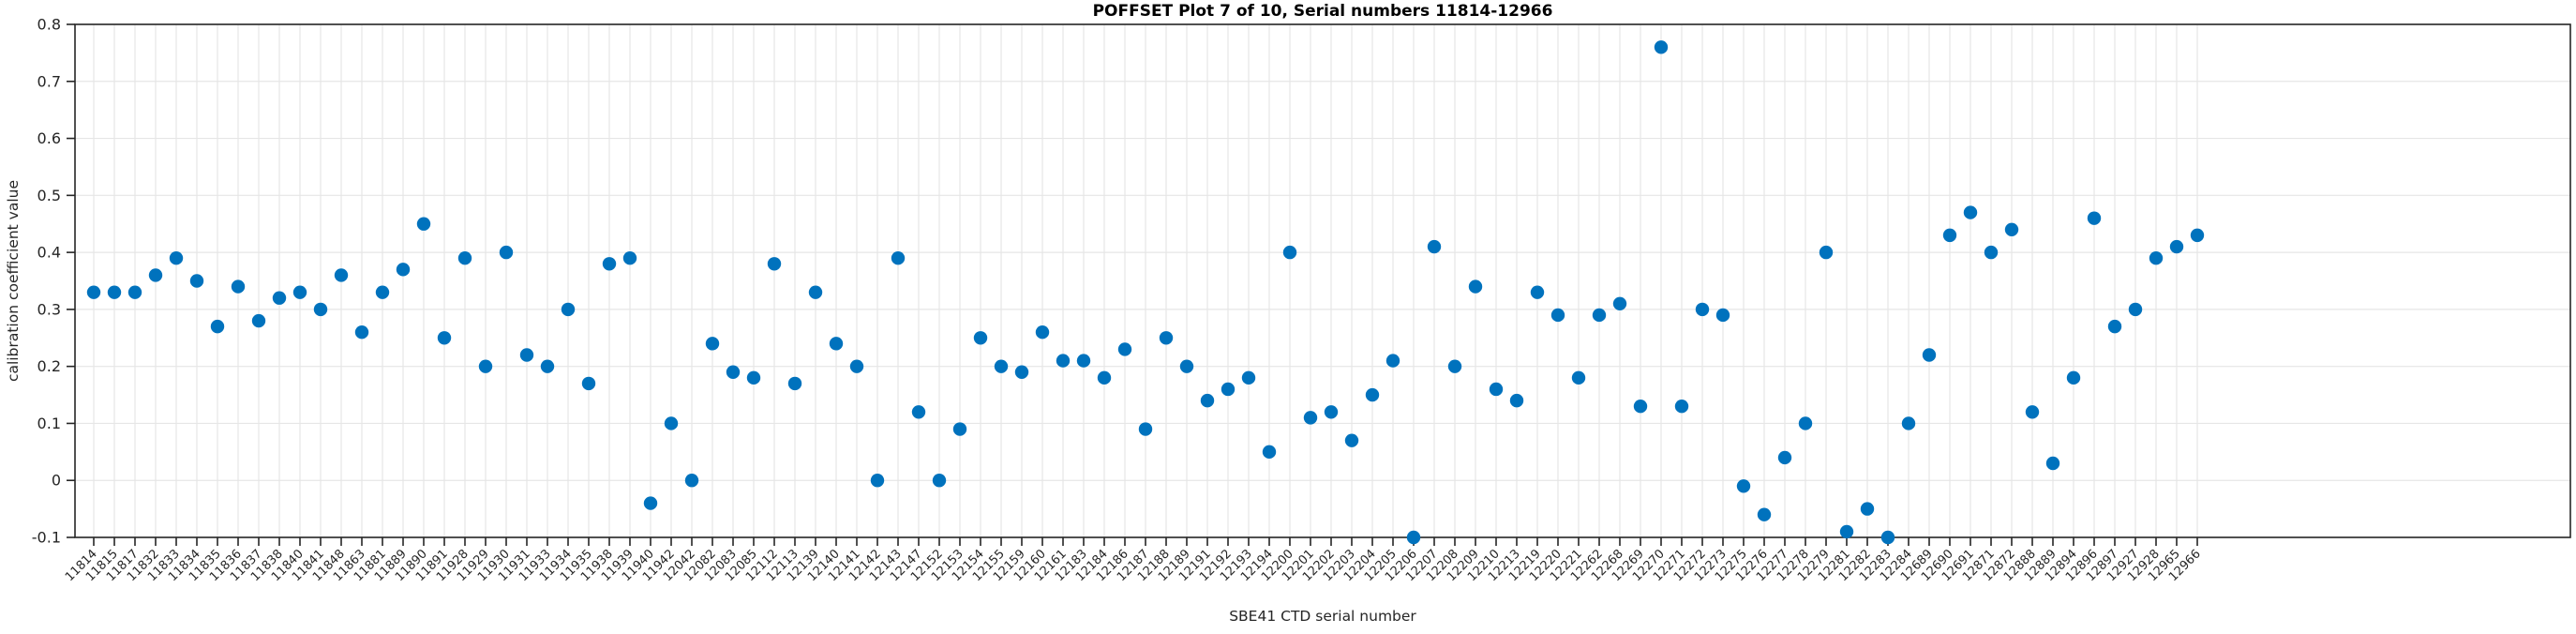 The image size is (2576, 634). What do you see at coordinates (1323, 616) in the screenshot?
I see `x-axis-label: SBE41 CTD serial number` at bounding box center [1323, 616].